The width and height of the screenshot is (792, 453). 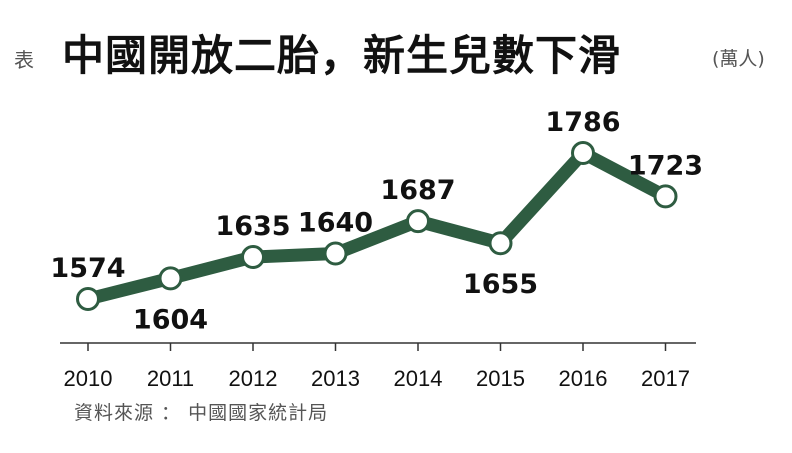 I want to click on data-label: 1604, so click(x=170, y=319).